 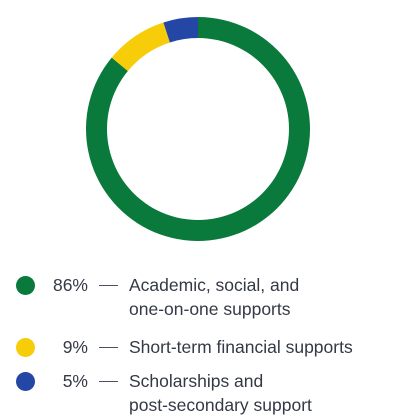 I want to click on legend-swatch-blue, so click(x=25, y=381).